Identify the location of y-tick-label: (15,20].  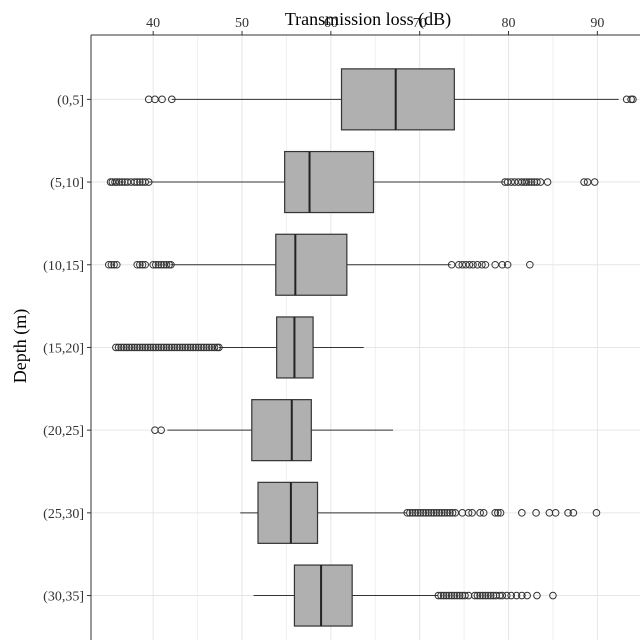
(63, 348).